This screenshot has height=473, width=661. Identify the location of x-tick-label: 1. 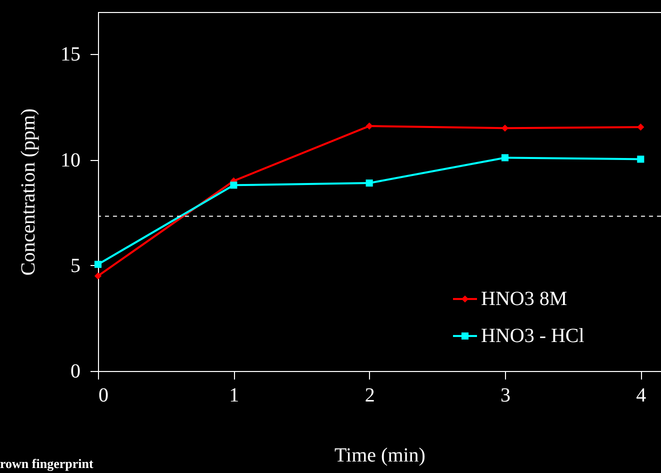
(234, 395).